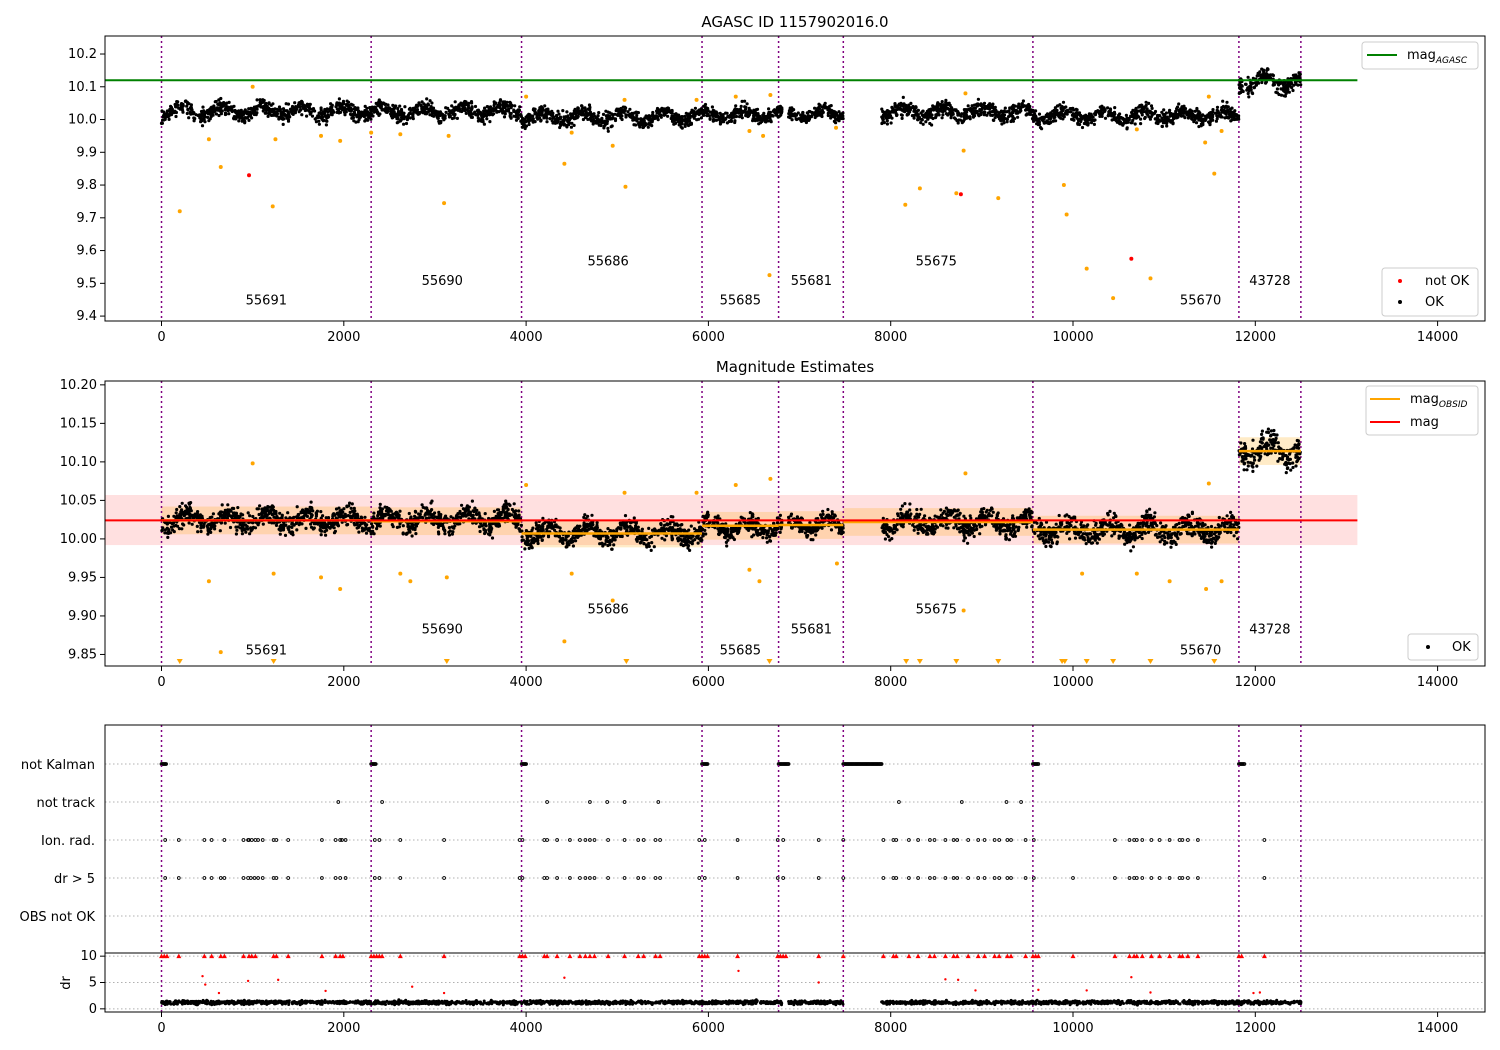 The height and width of the screenshot is (1050, 1500). Describe the element at coordinates (343, 337) in the screenshot. I see `x-tick-label: 2000` at that location.